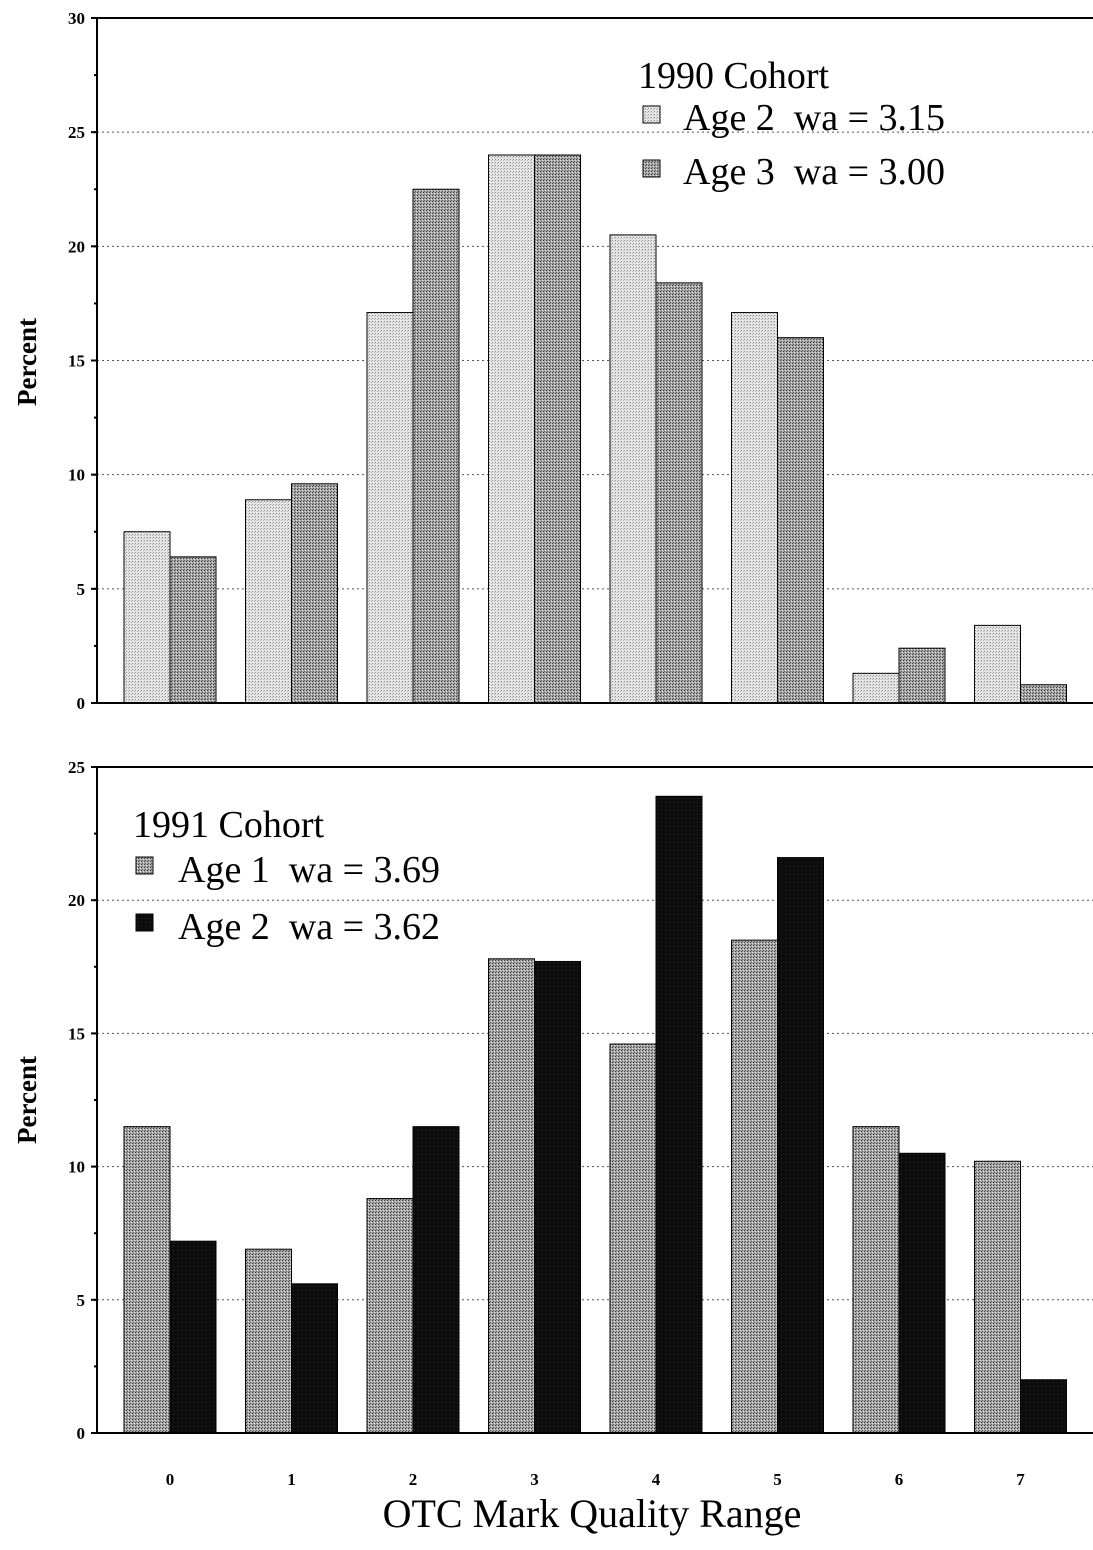  Describe the element at coordinates (734, 76) in the screenshot. I see `legend-title: 1990 Cohort` at that location.